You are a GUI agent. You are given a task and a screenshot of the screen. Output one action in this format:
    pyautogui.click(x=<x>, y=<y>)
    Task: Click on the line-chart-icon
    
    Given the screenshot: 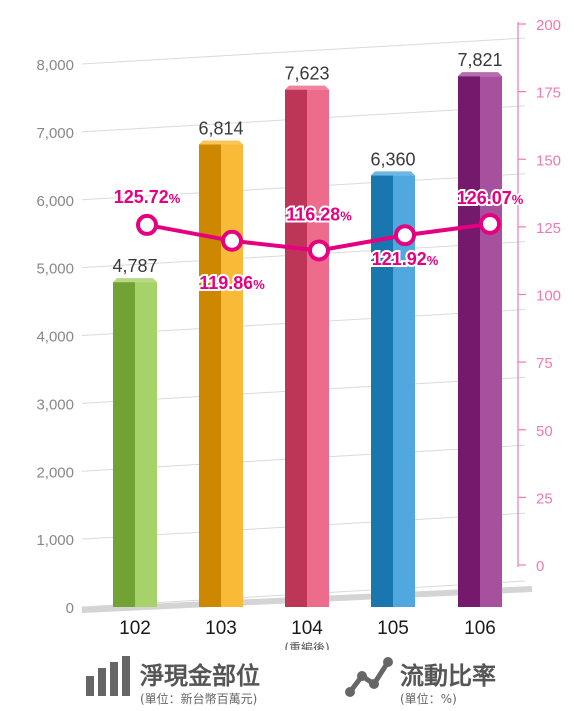 What is the action you would take?
    pyautogui.click(x=369, y=677)
    